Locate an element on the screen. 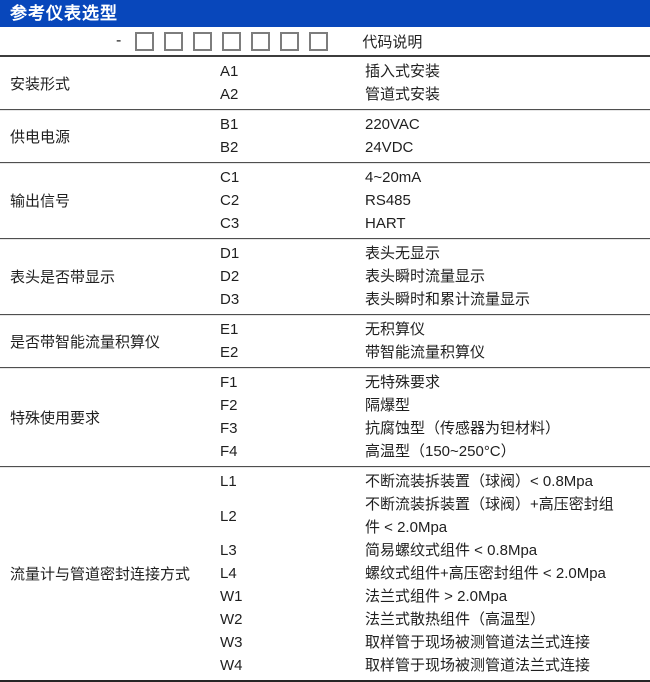 Image resolution: width=650 pixels, height=682 pixels. option-row: D1 表头无显示 is located at coordinates (435, 253).